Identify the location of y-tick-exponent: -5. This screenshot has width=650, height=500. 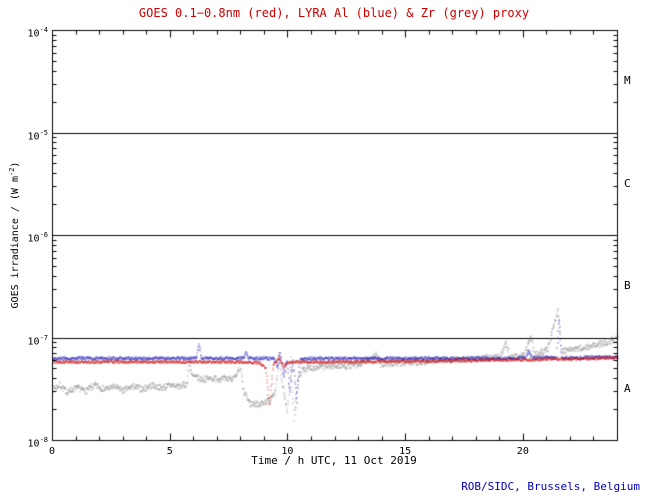
(43, 132).